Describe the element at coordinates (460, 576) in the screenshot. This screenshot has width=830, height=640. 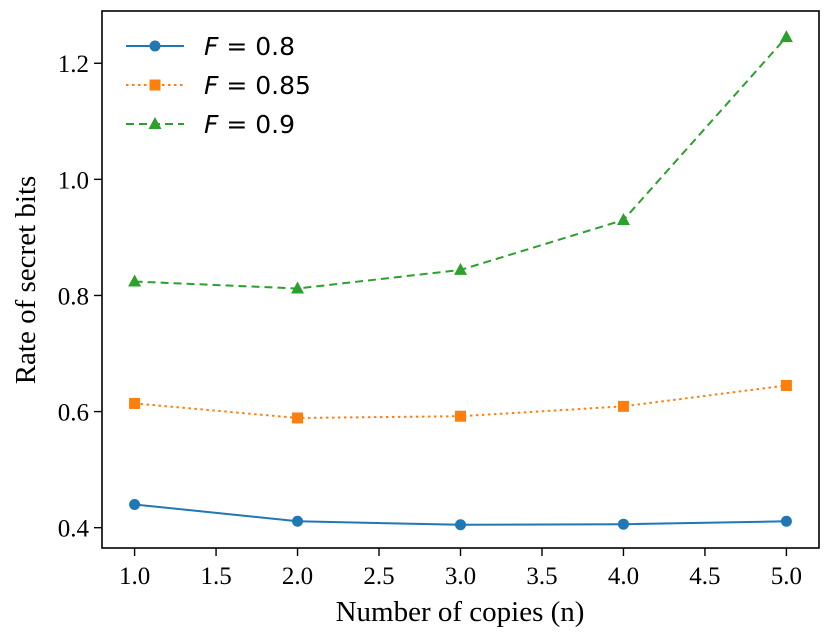
I see `x-tick-label: 3.0` at that location.